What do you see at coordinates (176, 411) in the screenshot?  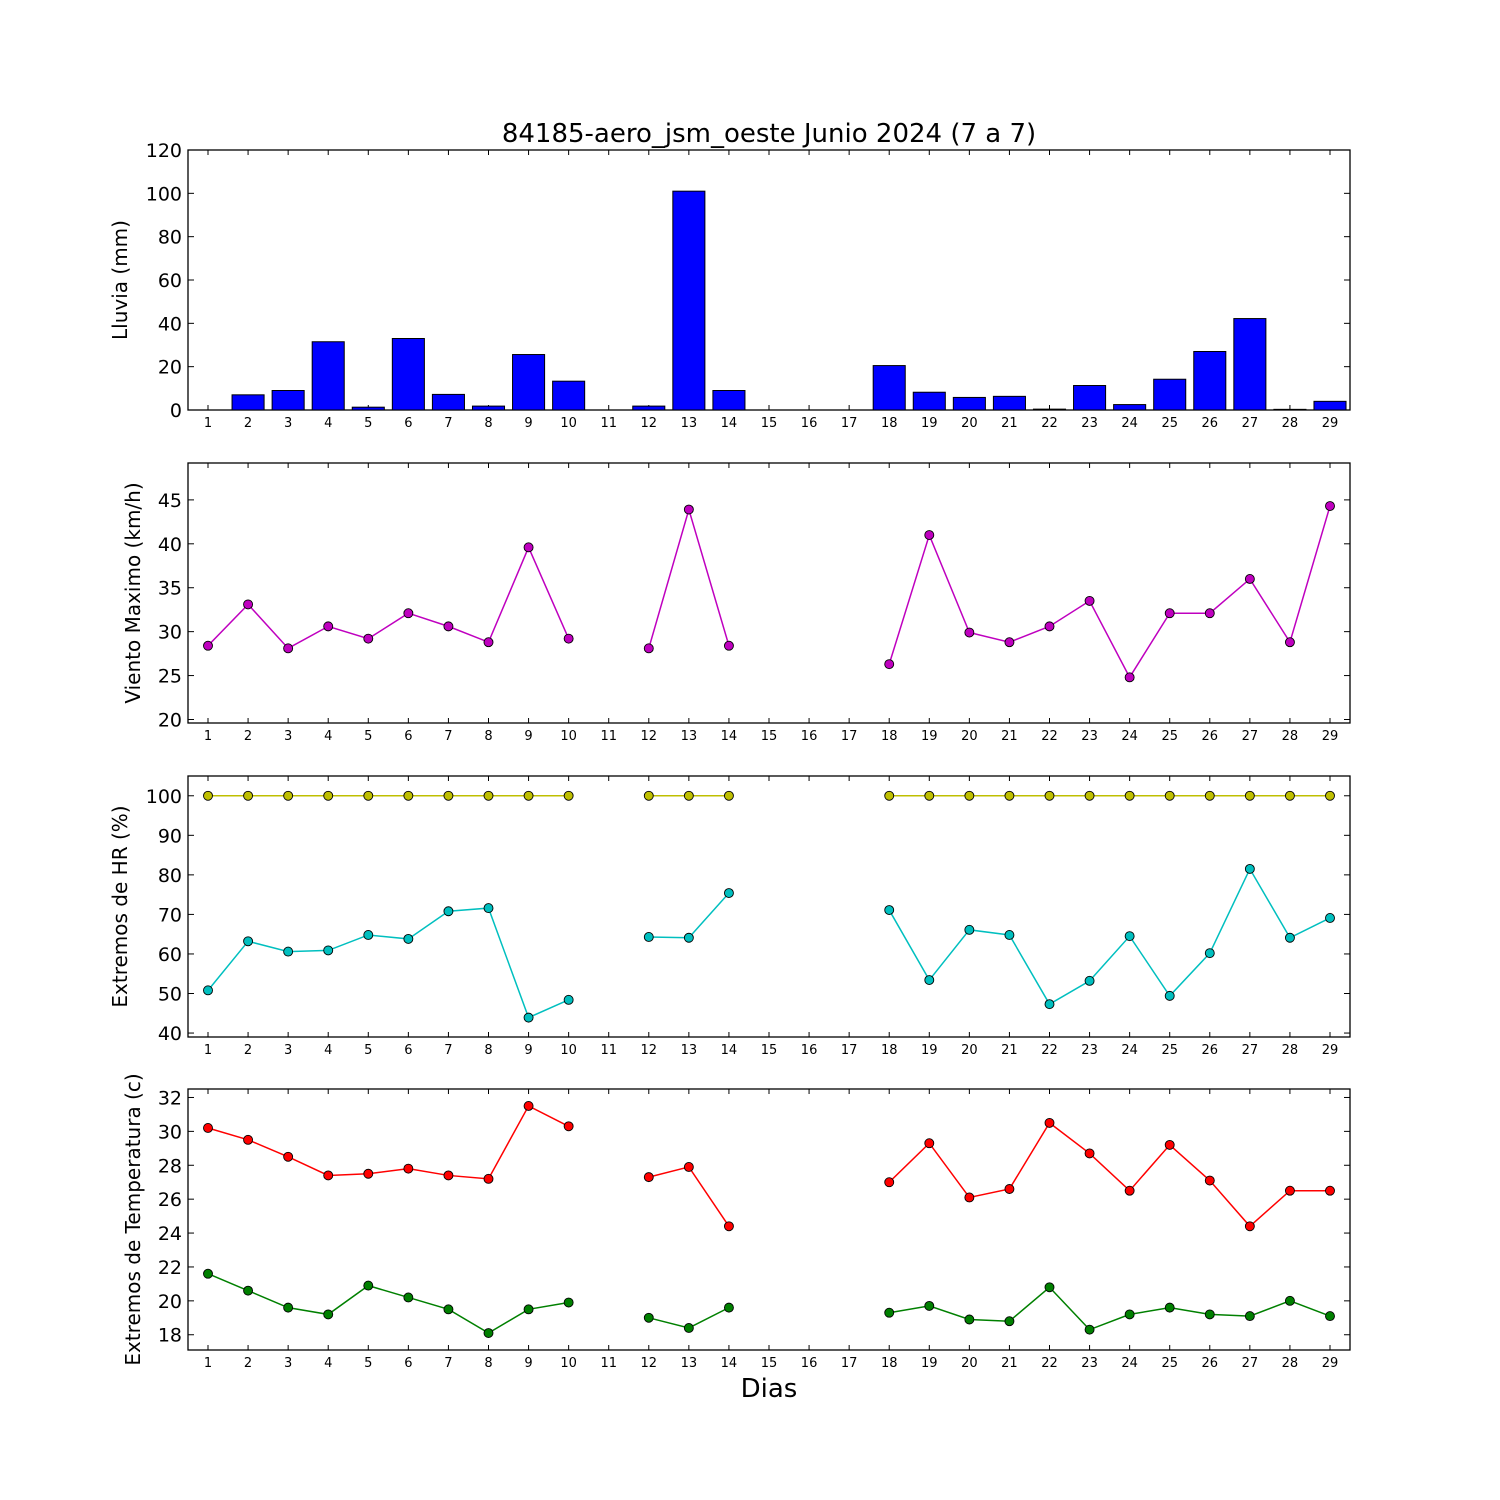 I see `y-tick-label: 0` at bounding box center [176, 411].